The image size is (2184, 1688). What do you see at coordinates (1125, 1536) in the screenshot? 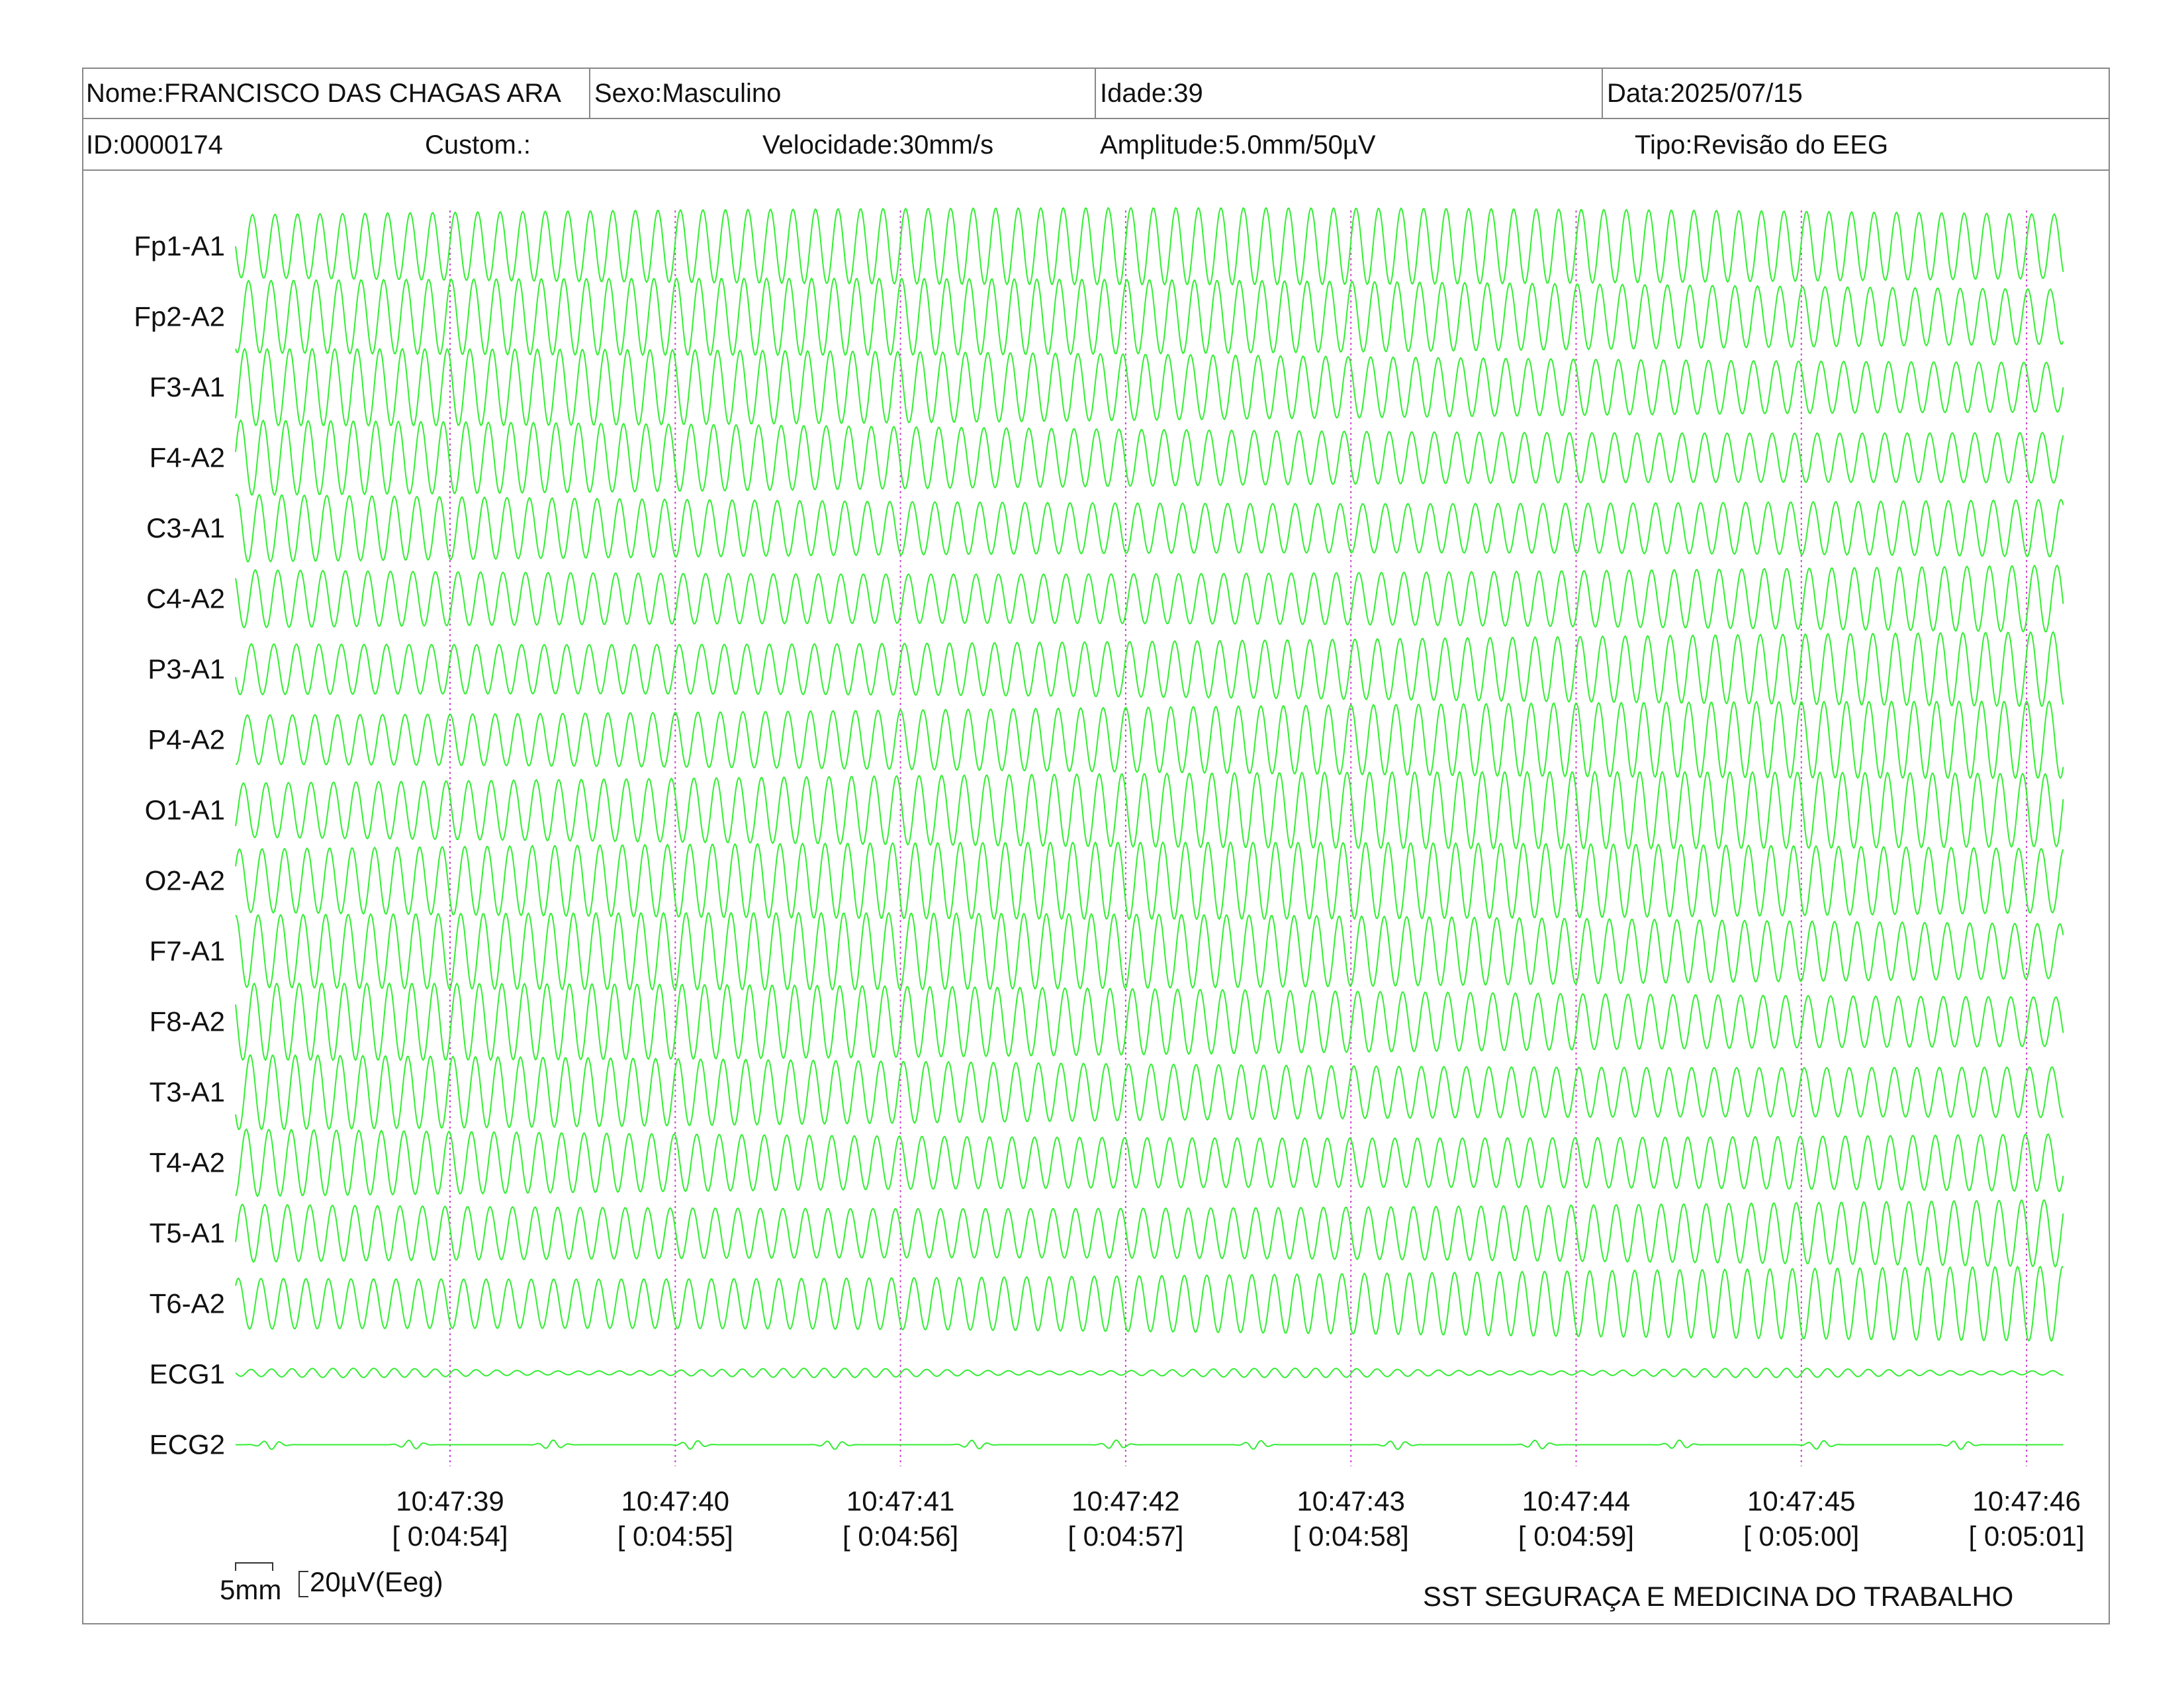
I see `elapsed-tick-label: [ 0:04:57]` at bounding box center [1125, 1536].